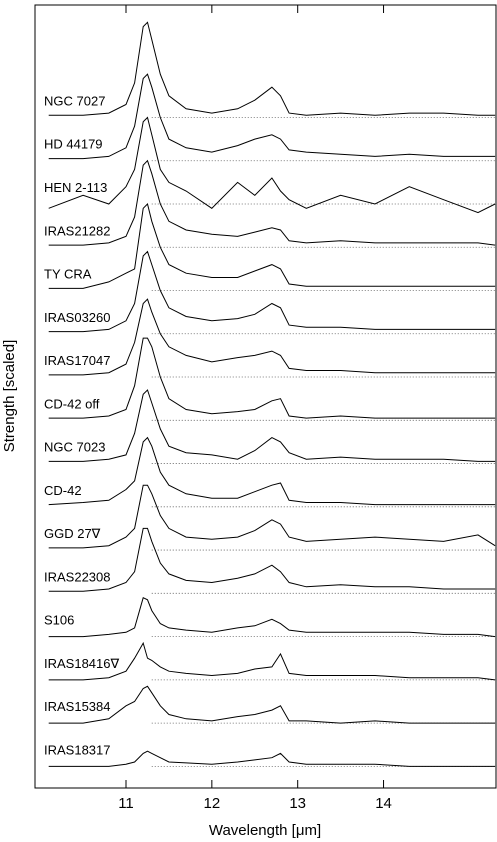 This screenshot has width=497, height=842. I want to click on series-label: HD 44179, so click(73, 144).